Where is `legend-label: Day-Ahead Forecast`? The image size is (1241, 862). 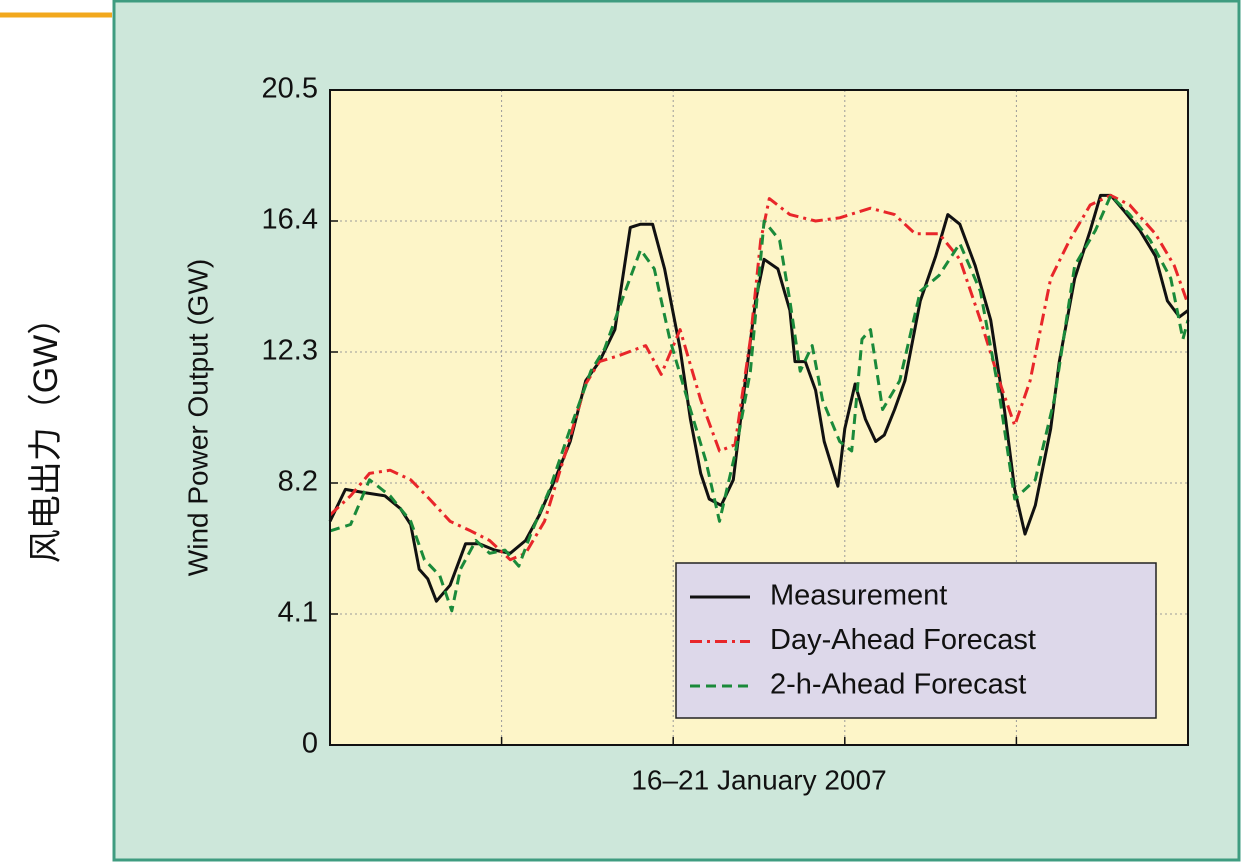
legend-label: Day-Ahead Forecast is located at coordinates (903, 640).